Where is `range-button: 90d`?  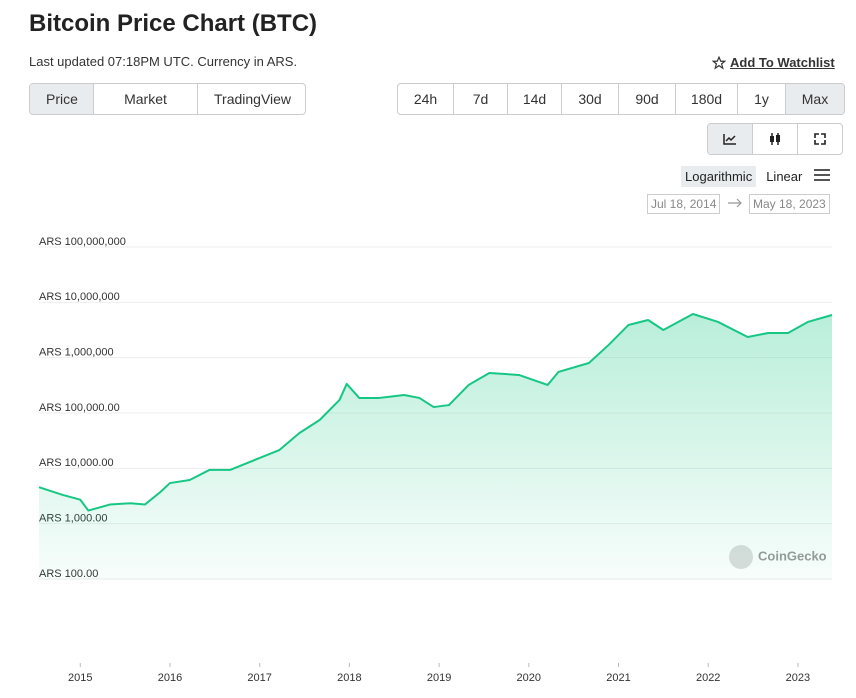 range-button: 90d is located at coordinates (647, 99).